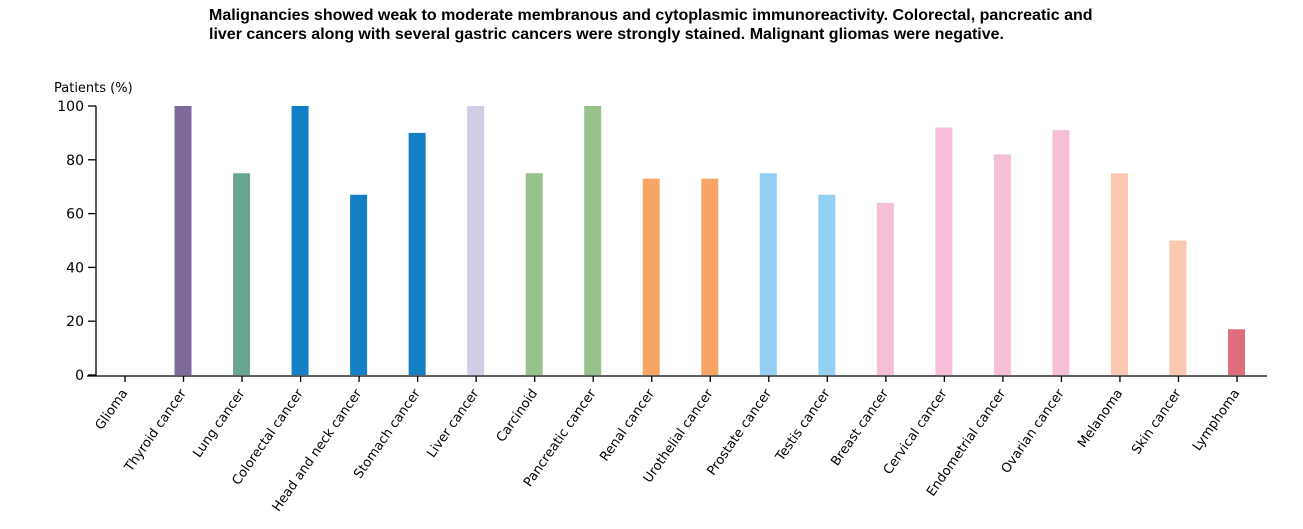  Describe the element at coordinates (916, 431) in the screenshot. I see `x-tick-label: Cervical cancer` at that location.